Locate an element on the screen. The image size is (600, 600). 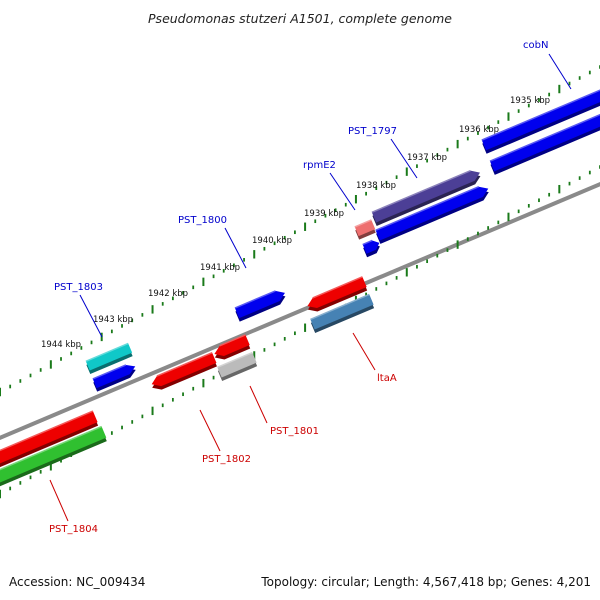
gene-label-pst-1800: PST_1800 is located at coordinates (202, 220).